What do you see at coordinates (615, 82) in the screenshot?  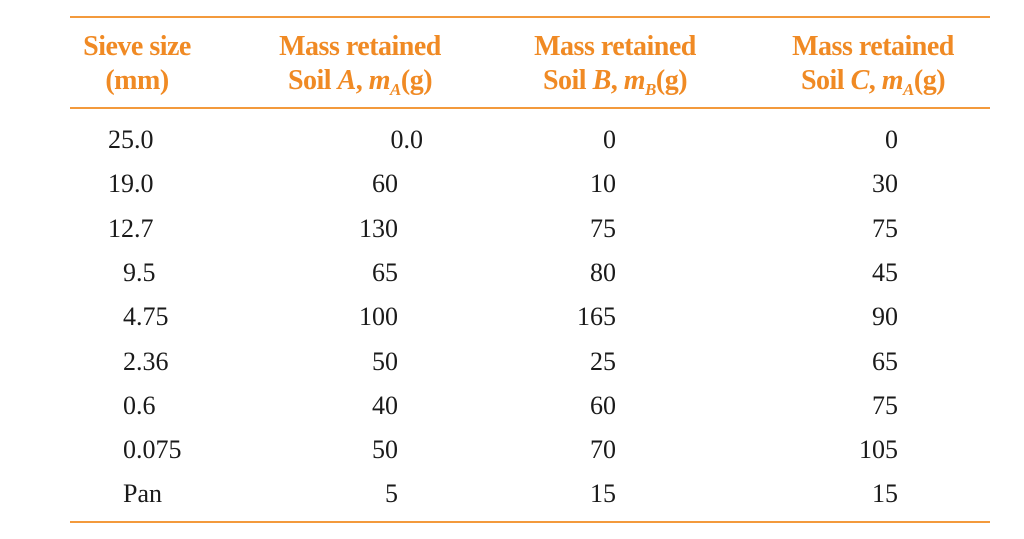 I see `header-line2: Soil B, mB(g)` at bounding box center [615, 82].